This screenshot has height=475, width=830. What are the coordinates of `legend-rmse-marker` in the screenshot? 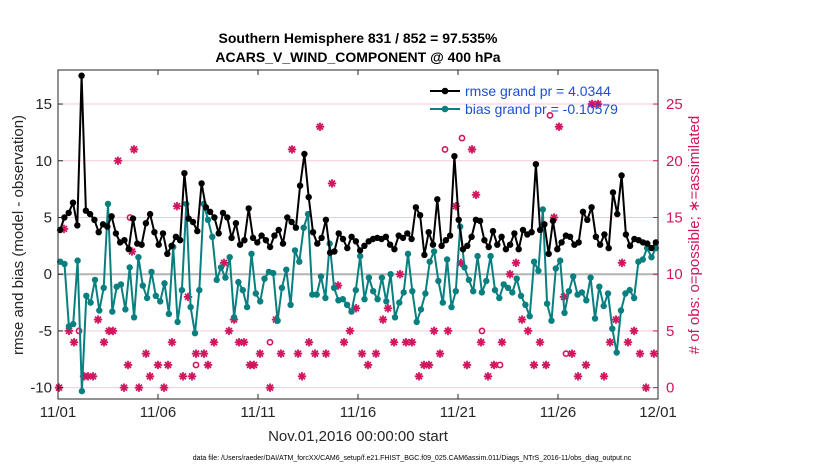 It's located at (445, 91).